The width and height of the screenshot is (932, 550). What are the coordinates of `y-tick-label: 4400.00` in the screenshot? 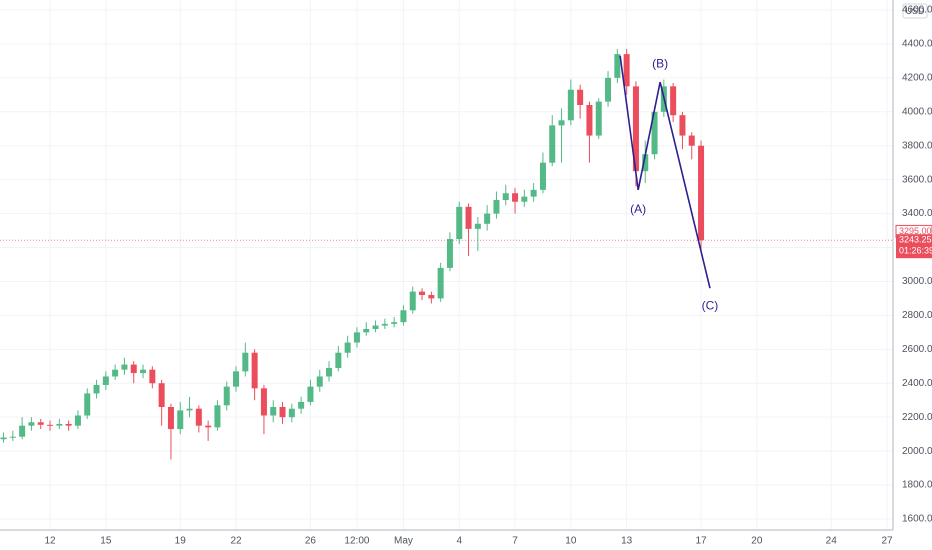 It's located at (917, 44).